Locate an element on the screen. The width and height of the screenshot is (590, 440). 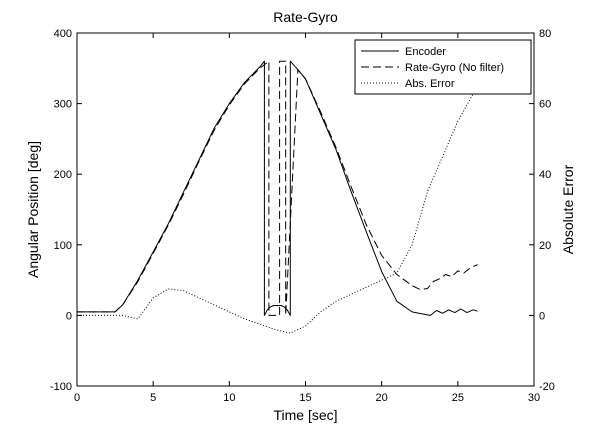
y-tick-label: 100 is located at coordinates (63, 246).